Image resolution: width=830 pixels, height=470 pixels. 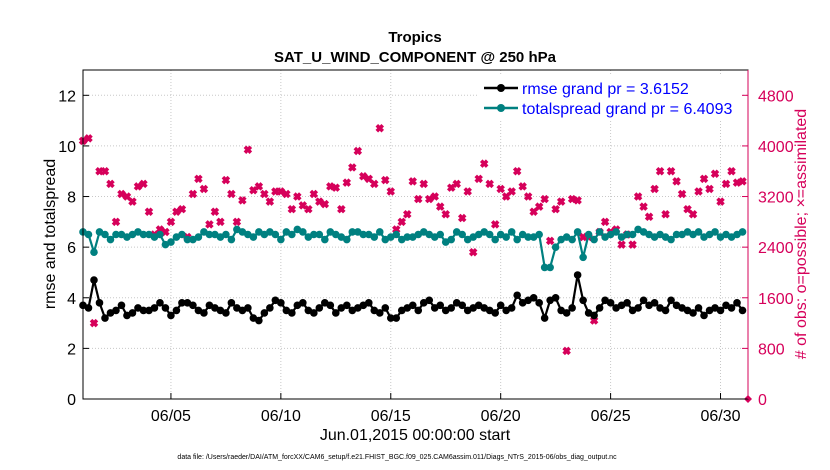 What do you see at coordinates (415, 435) in the screenshot?
I see `x-axis-label: Jun.01,2015 00:00:00 start` at bounding box center [415, 435].